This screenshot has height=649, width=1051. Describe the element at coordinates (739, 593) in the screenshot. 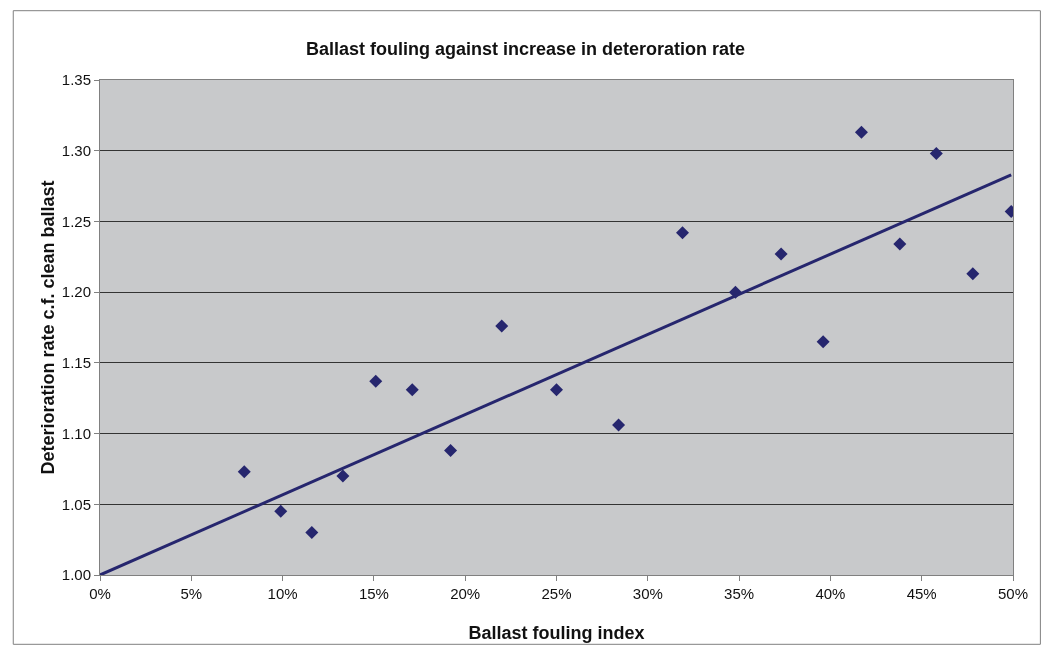

I see `x-tick-label: 35%` at that location.